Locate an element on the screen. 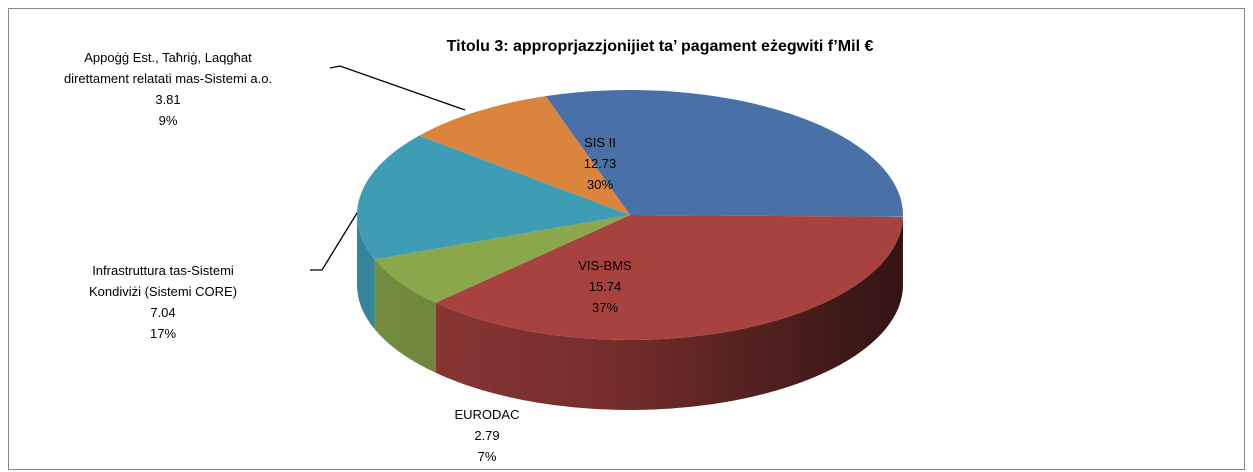 The height and width of the screenshot is (472, 1253). label-value: 12.73 is located at coordinates (600, 163).